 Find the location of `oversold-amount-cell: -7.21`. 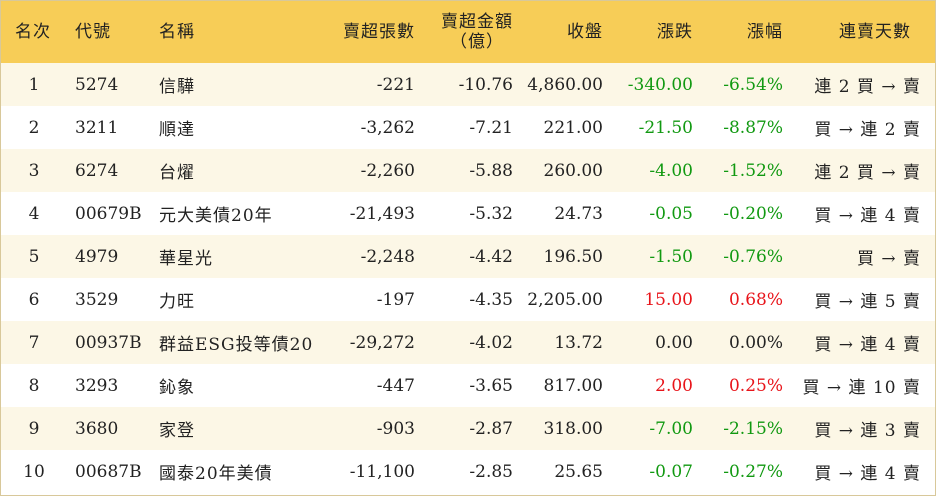

oversold-amount-cell: -7.21 is located at coordinates (491, 127).